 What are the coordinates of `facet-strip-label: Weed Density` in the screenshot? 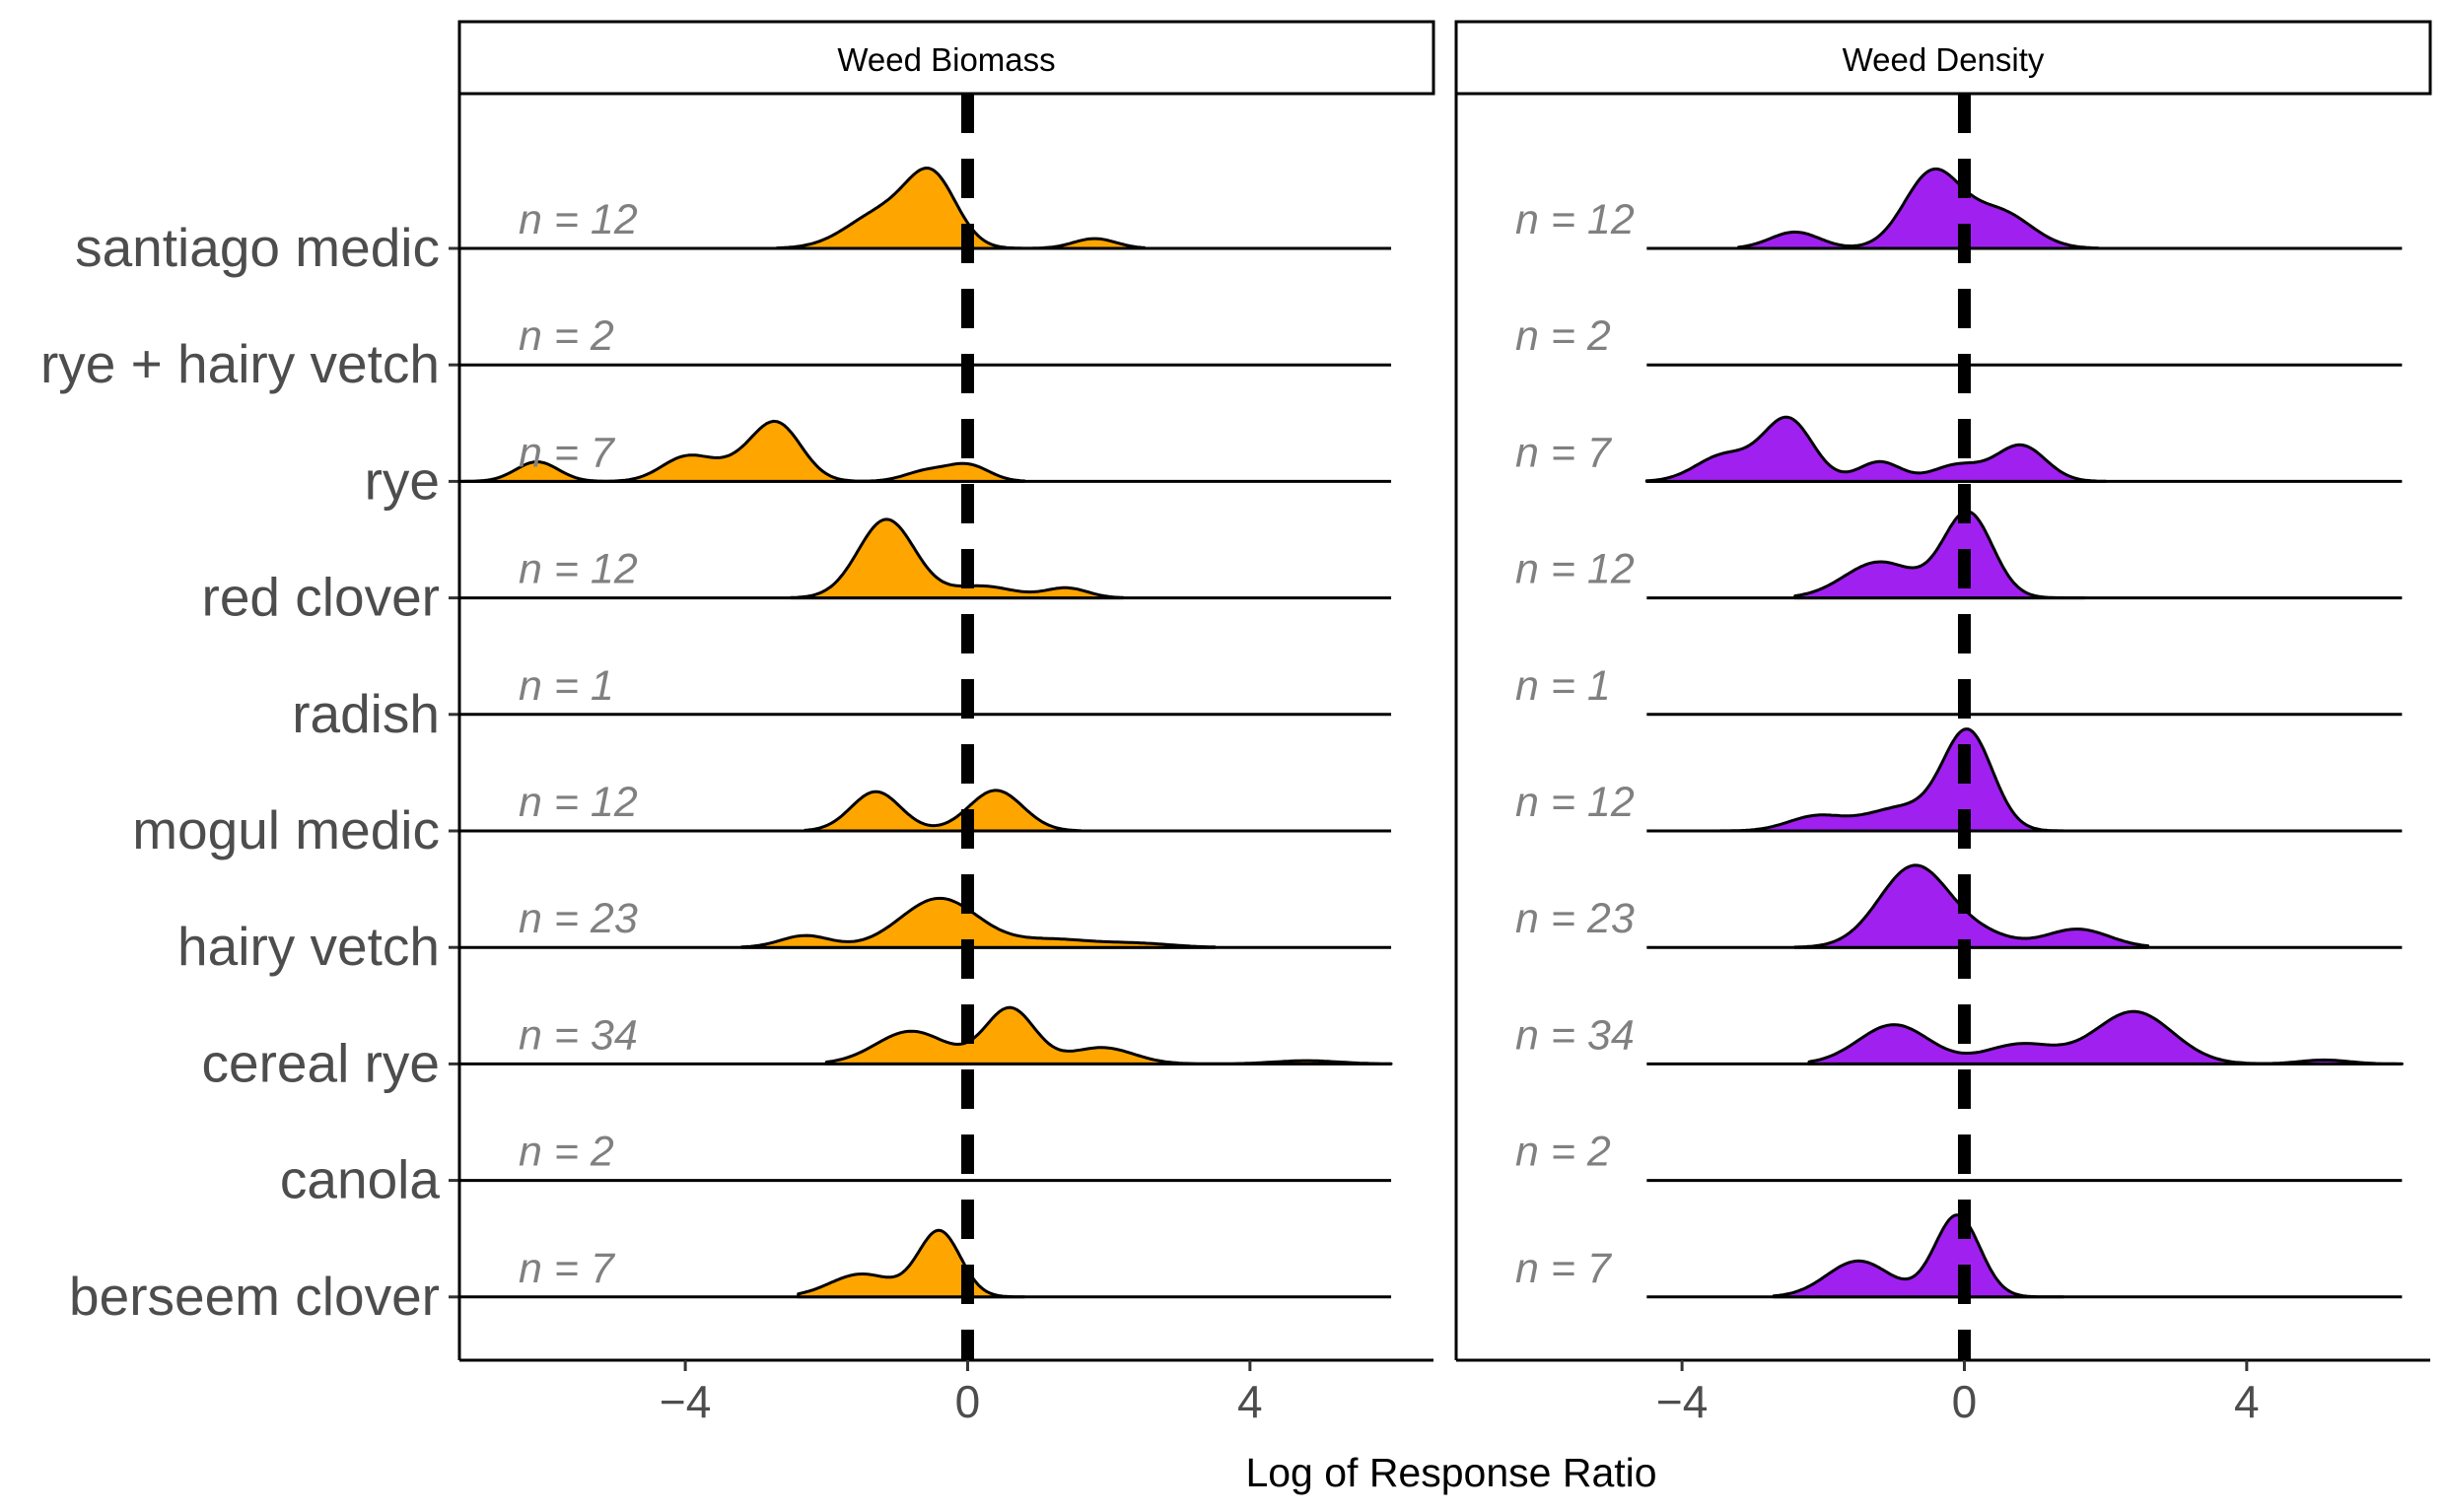 It's located at (1944, 60).